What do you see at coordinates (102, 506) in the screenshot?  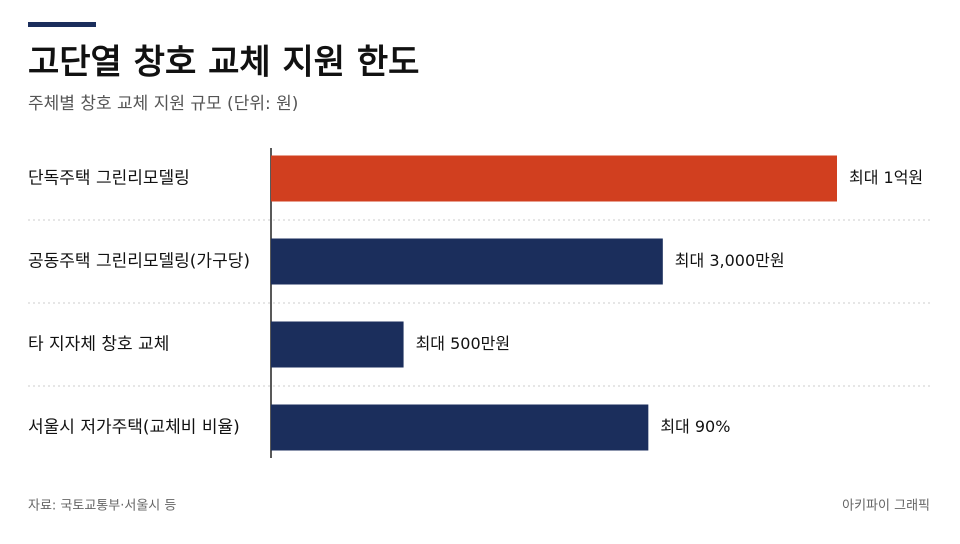 I see `source: 자료: 국토교통부·서울시 등` at bounding box center [102, 506].